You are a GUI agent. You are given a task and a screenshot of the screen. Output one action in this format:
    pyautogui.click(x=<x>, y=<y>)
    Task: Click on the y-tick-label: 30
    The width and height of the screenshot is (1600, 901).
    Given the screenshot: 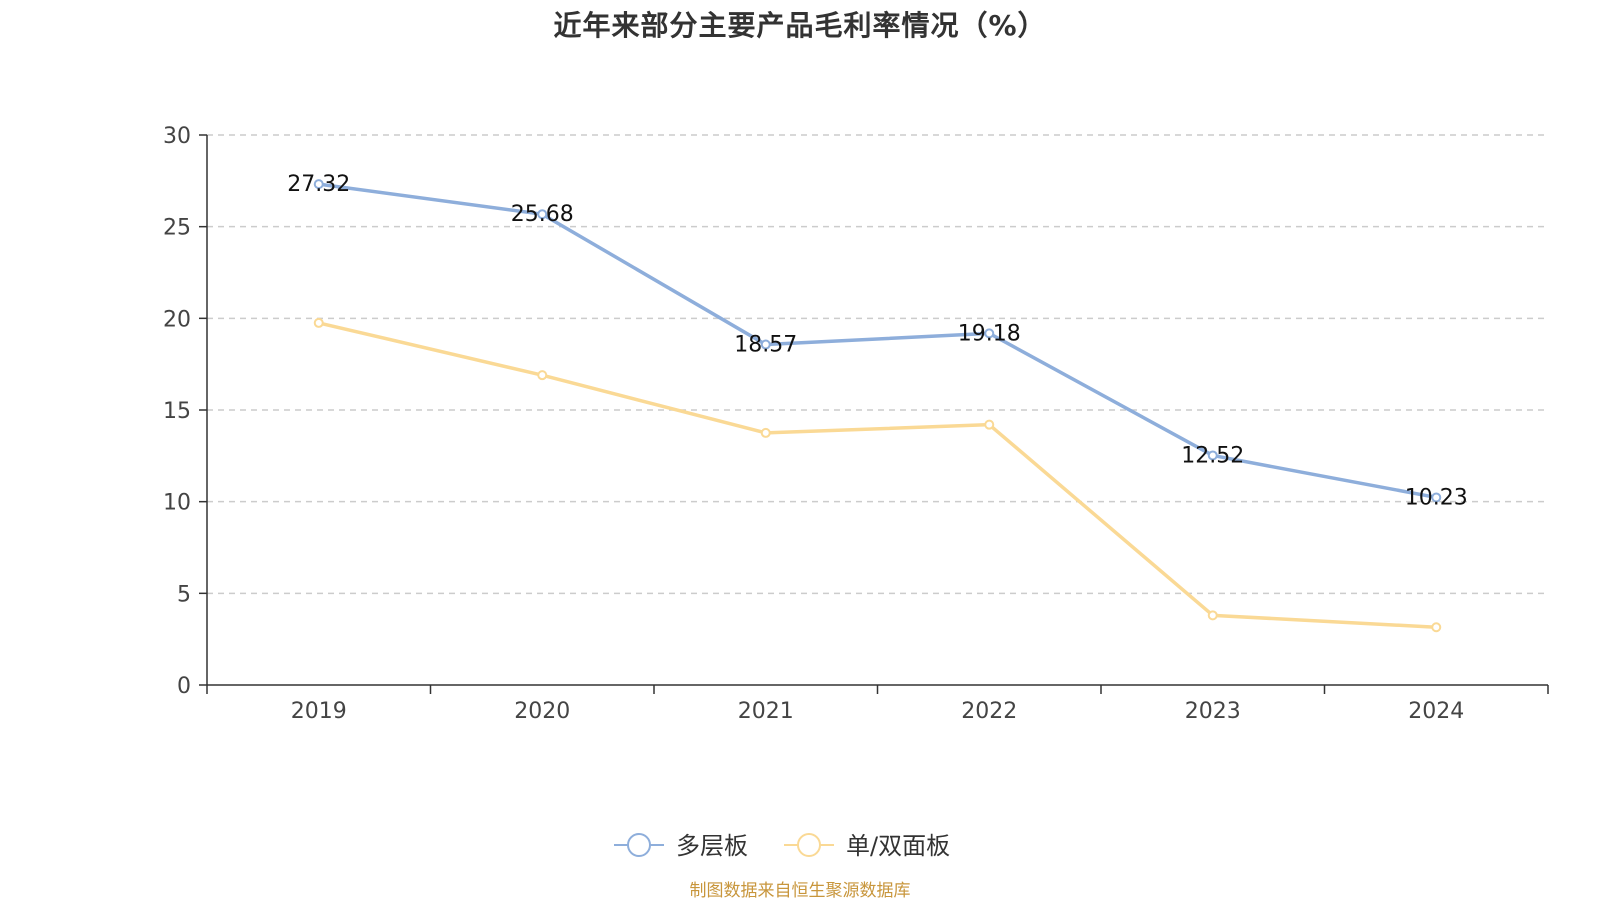 What is the action you would take?
    pyautogui.click(x=177, y=136)
    